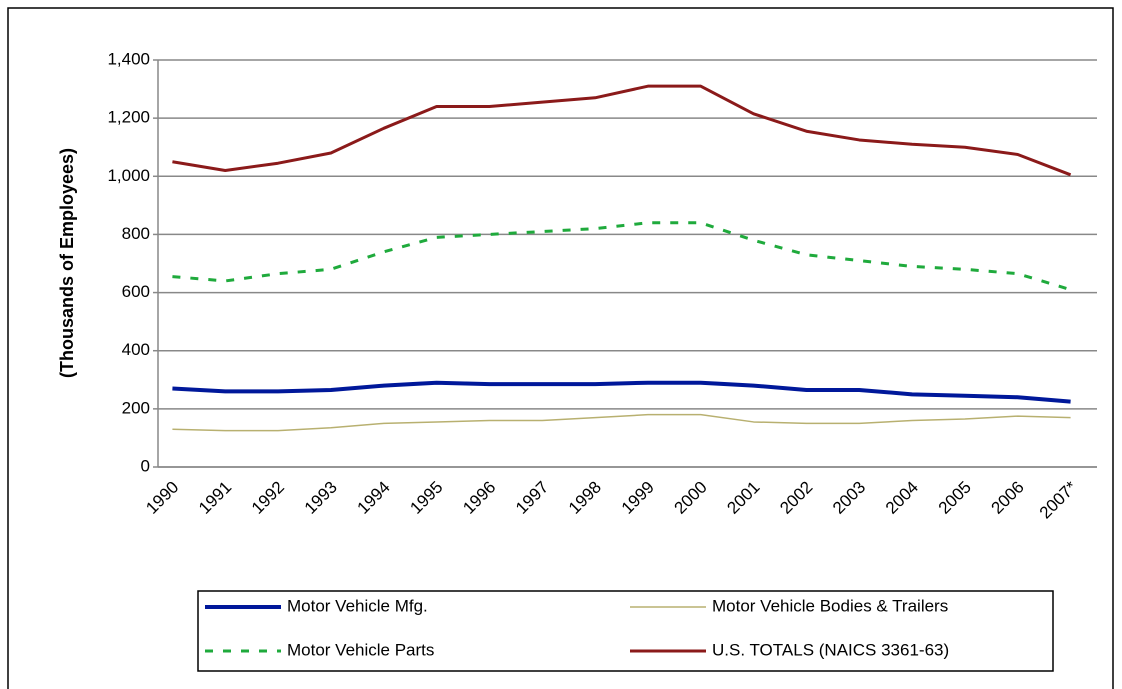  What do you see at coordinates (67, 263) in the screenshot?
I see `y-axis-label: (Thousands of Employees)` at bounding box center [67, 263].